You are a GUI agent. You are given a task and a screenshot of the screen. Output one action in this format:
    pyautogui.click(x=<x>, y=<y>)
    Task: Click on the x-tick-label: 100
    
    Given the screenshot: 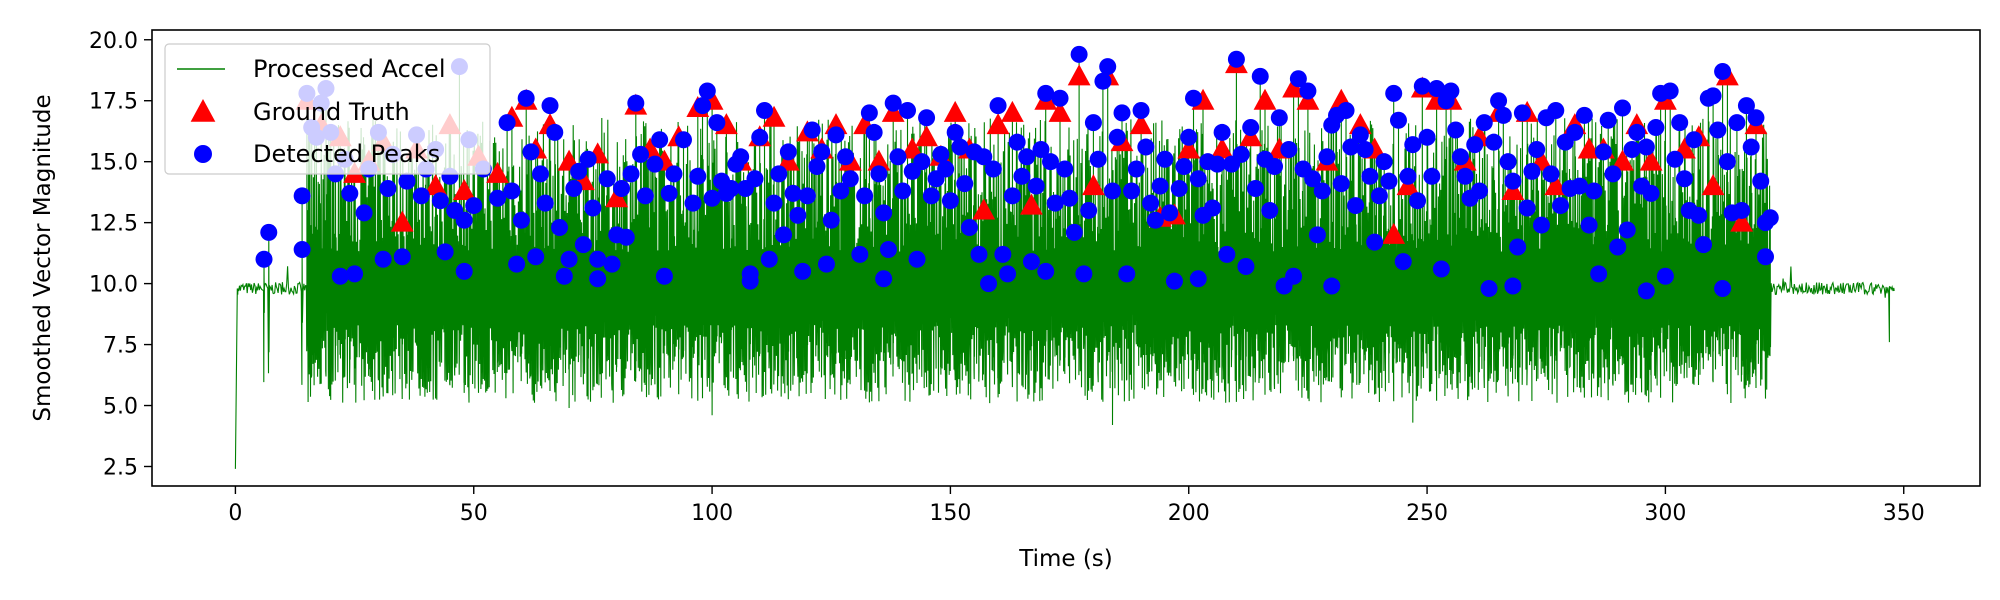 What is the action you would take?
    pyautogui.click(x=712, y=513)
    